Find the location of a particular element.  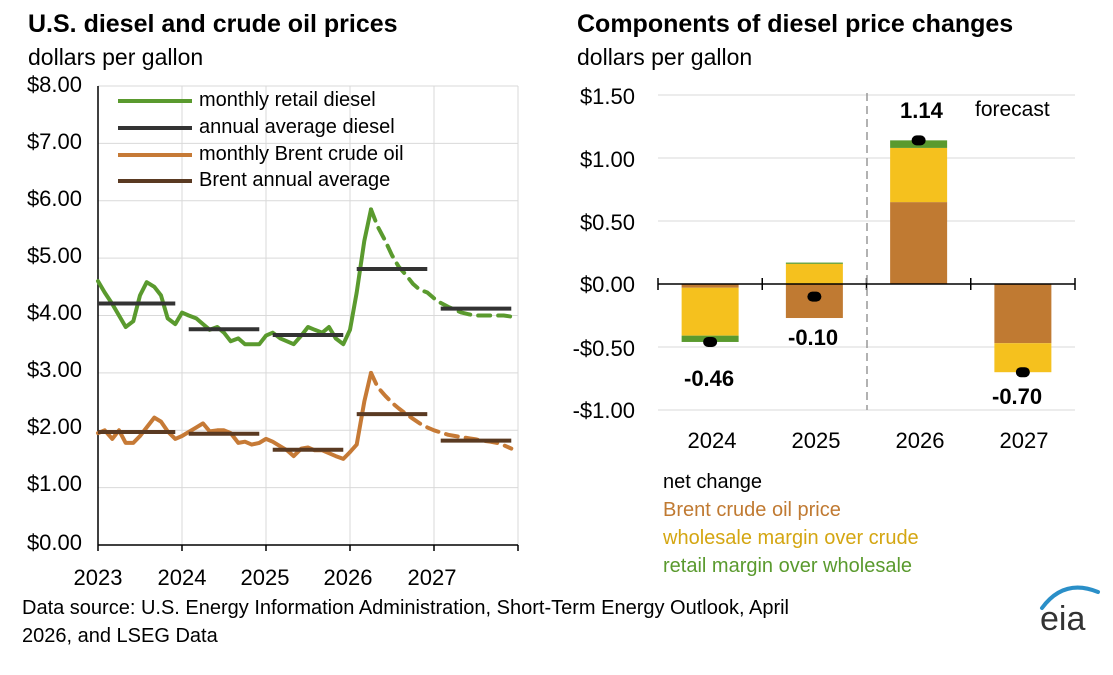

net-change-label-2024: -0.46 is located at coordinates (709, 378).